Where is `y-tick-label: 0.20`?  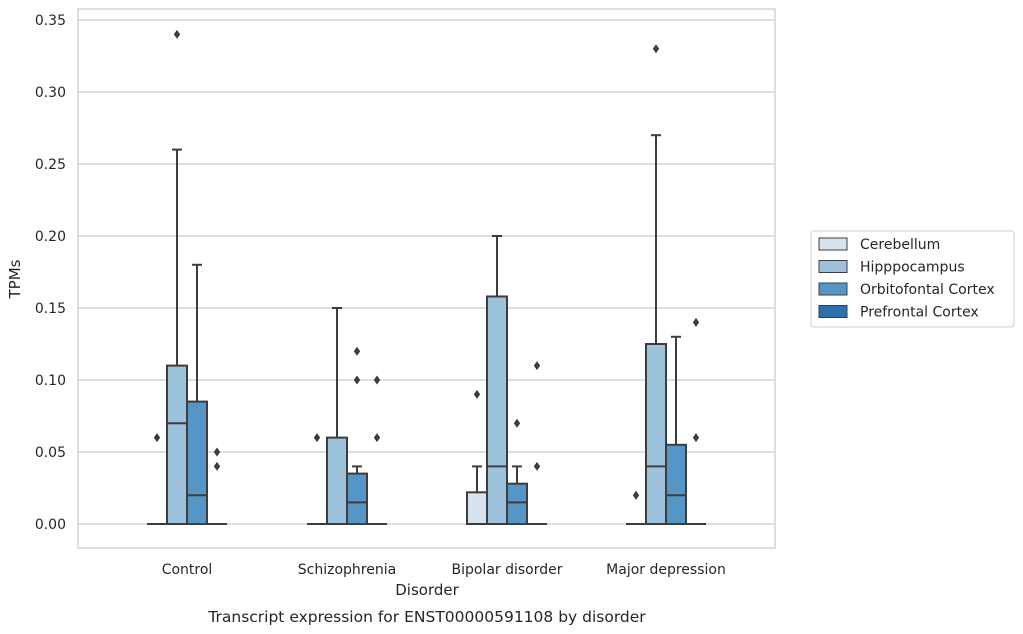 y-tick-label: 0.20 is located at coordinates (50, 237).